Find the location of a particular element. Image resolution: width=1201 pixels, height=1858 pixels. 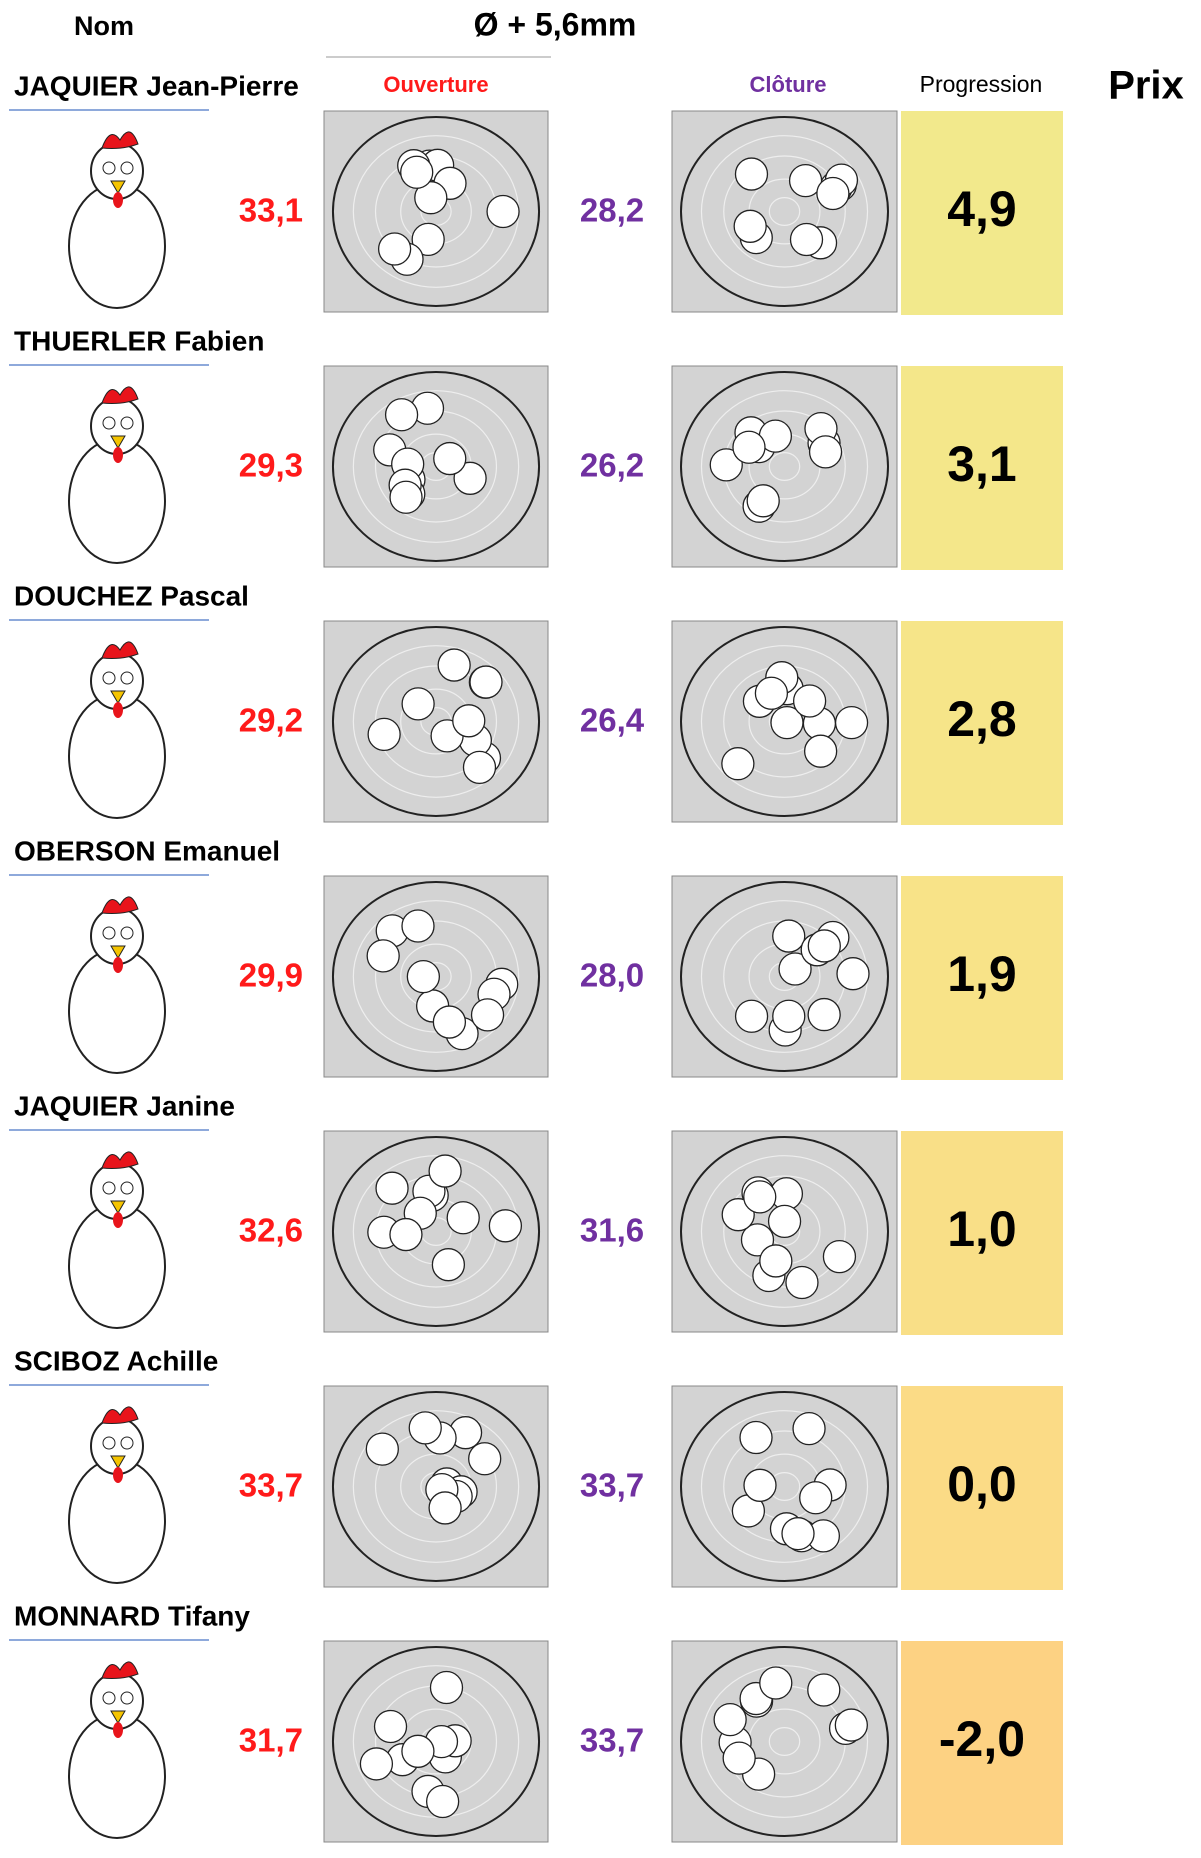

closing-value: 31,6 is located at coordinates (612, 1230).